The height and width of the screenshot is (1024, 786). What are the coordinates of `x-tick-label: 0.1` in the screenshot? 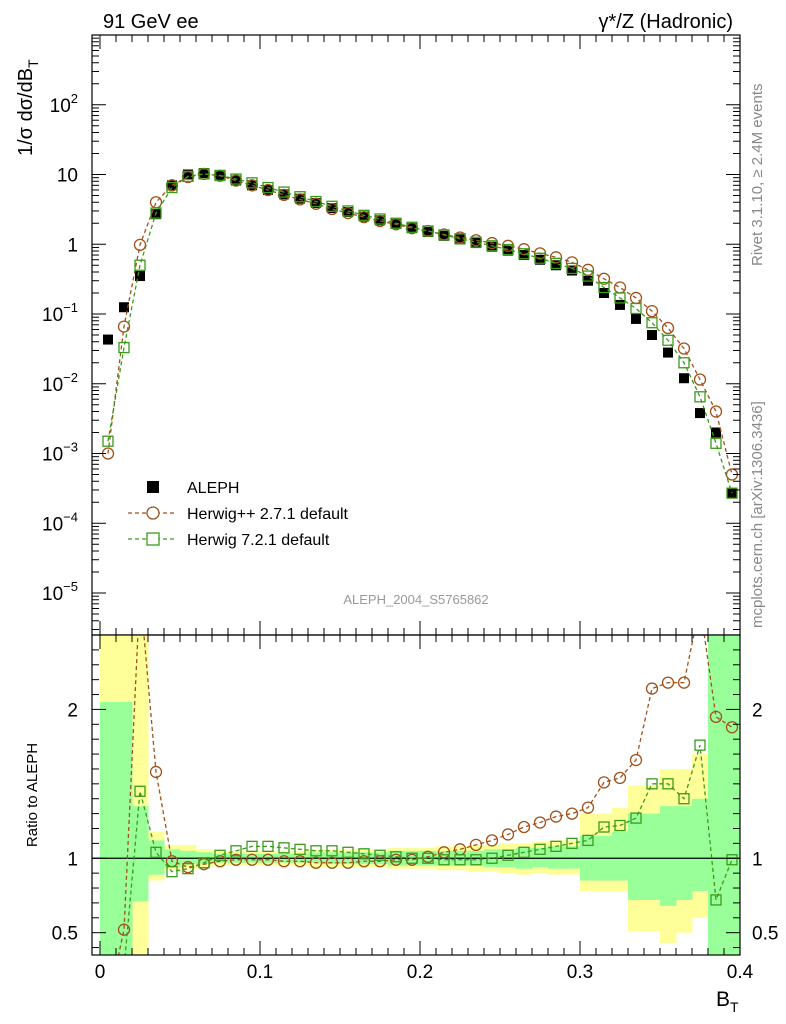 It's located at (260, 972).